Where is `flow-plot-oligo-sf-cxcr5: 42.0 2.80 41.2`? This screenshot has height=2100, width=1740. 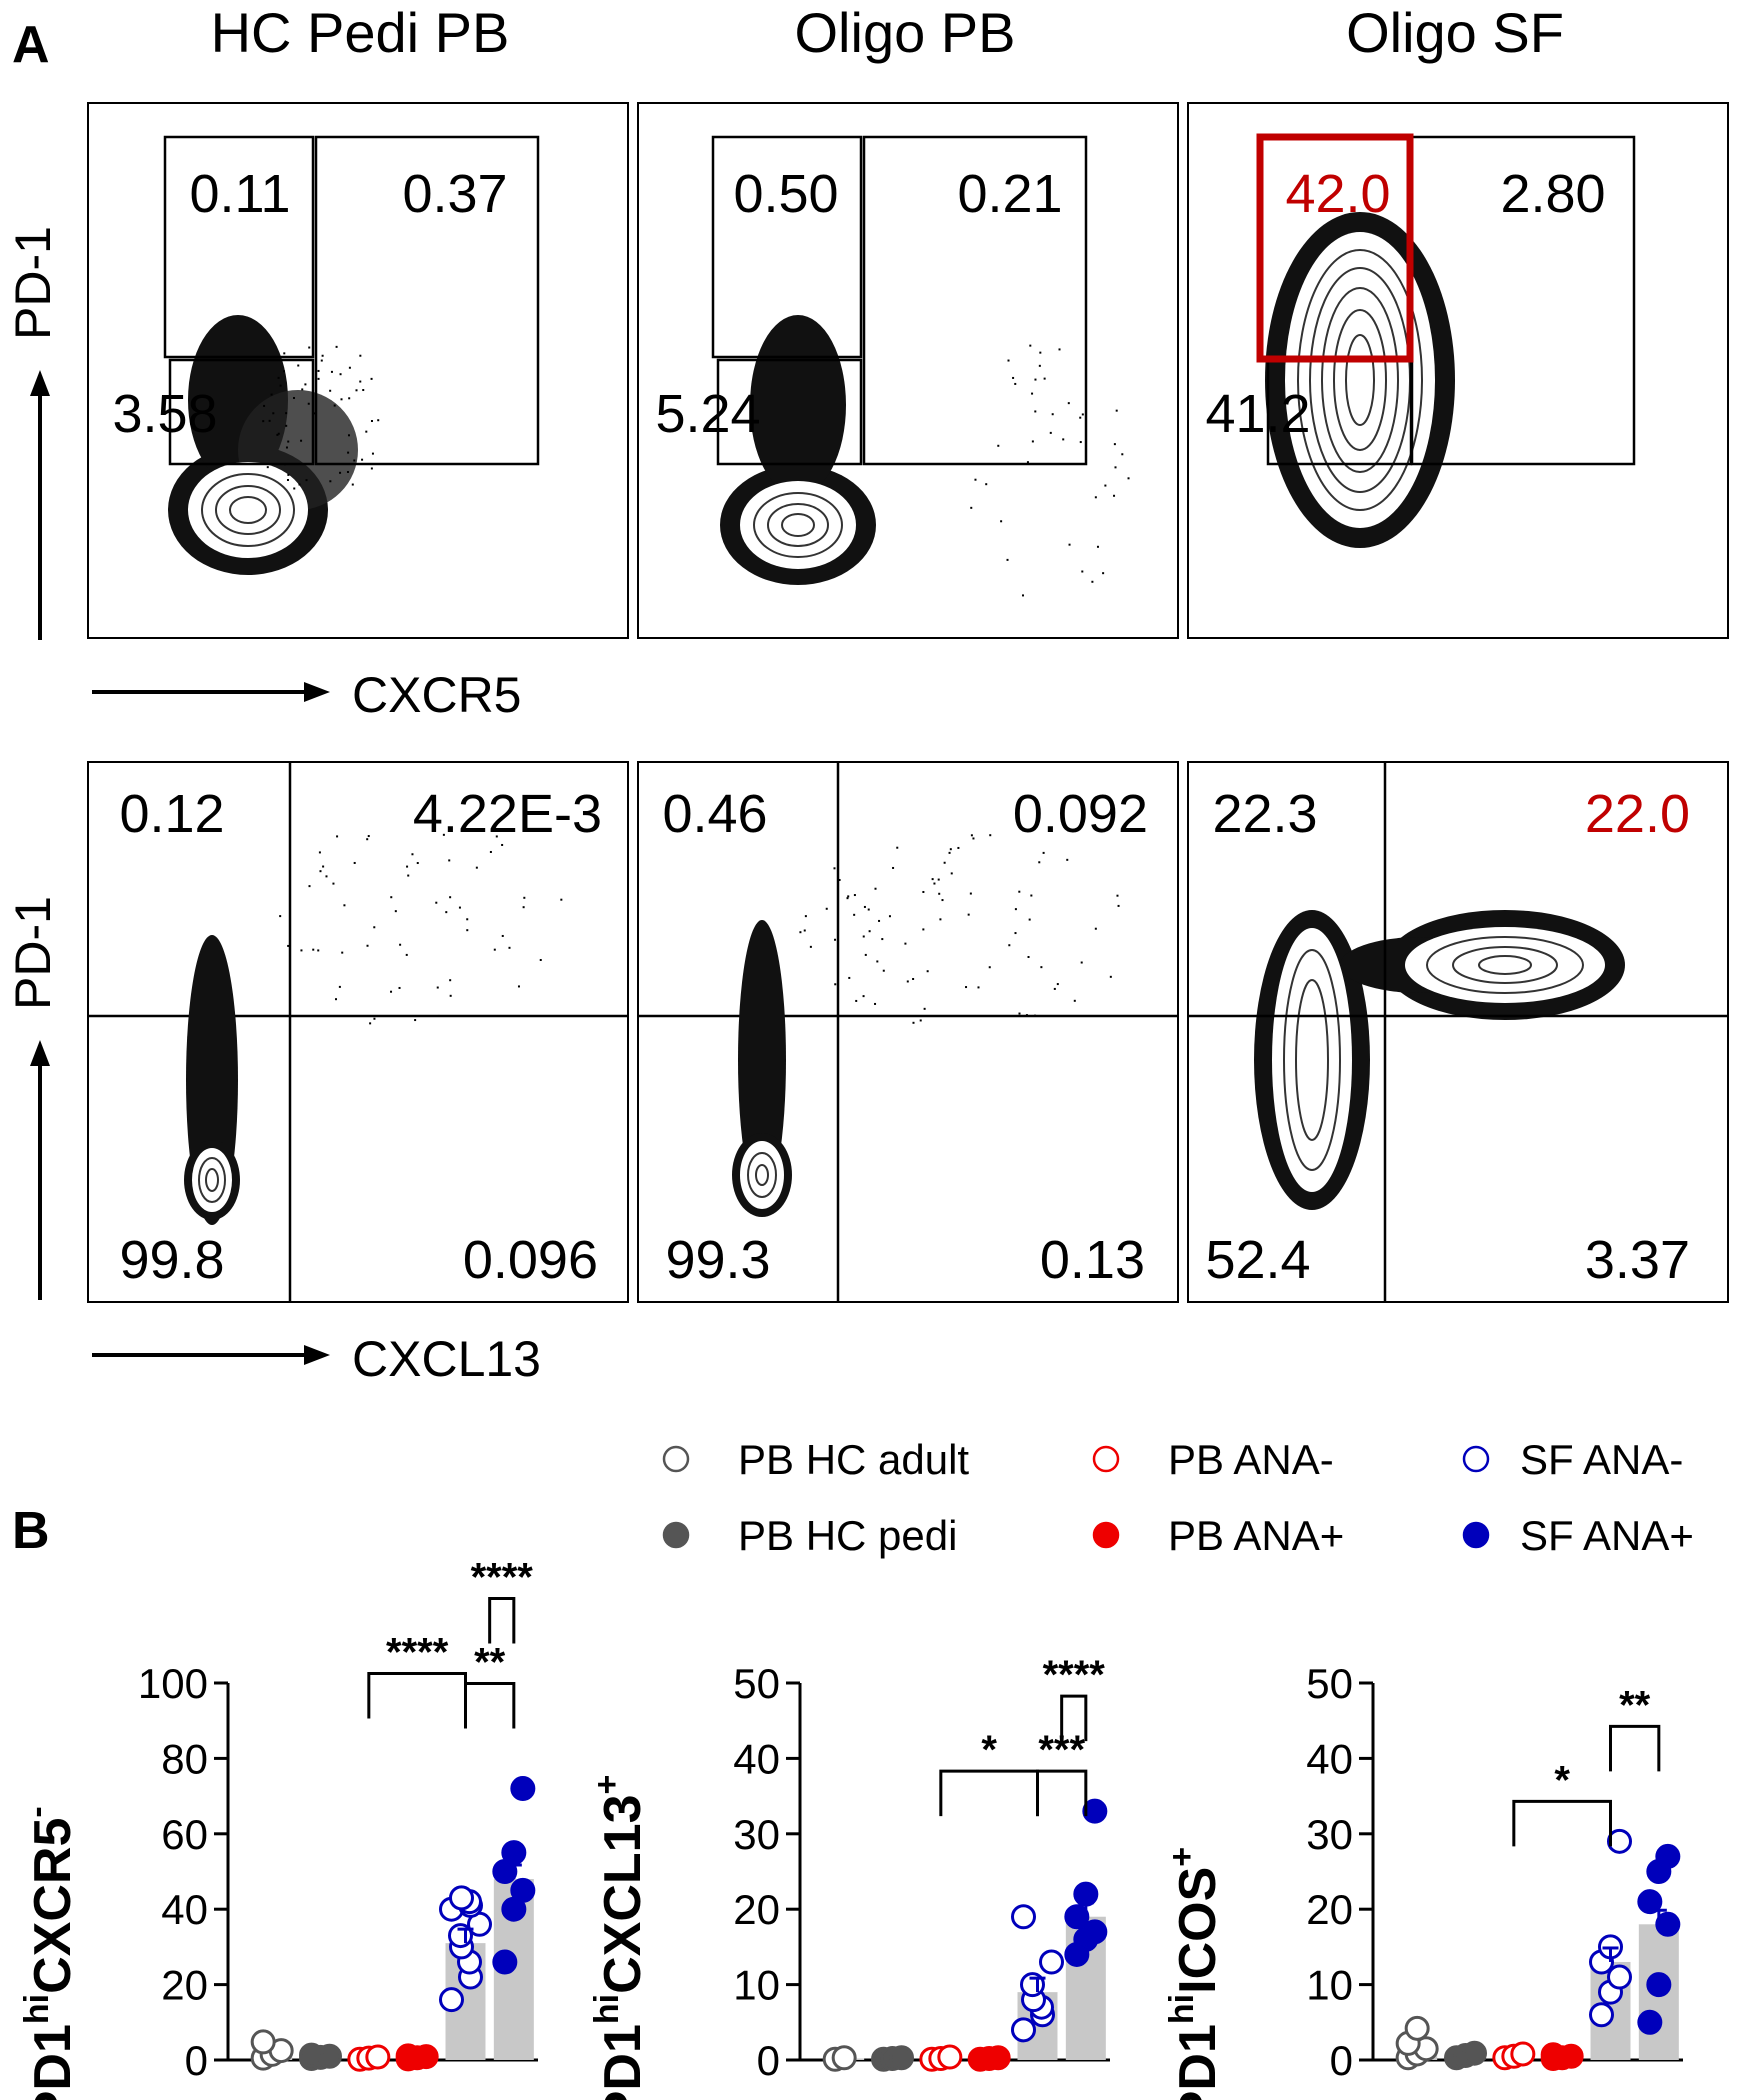
flow-plot-oligo-sf-cxcr5: 42.0 2.80 41.2 is located at coordinates (1458, 370).